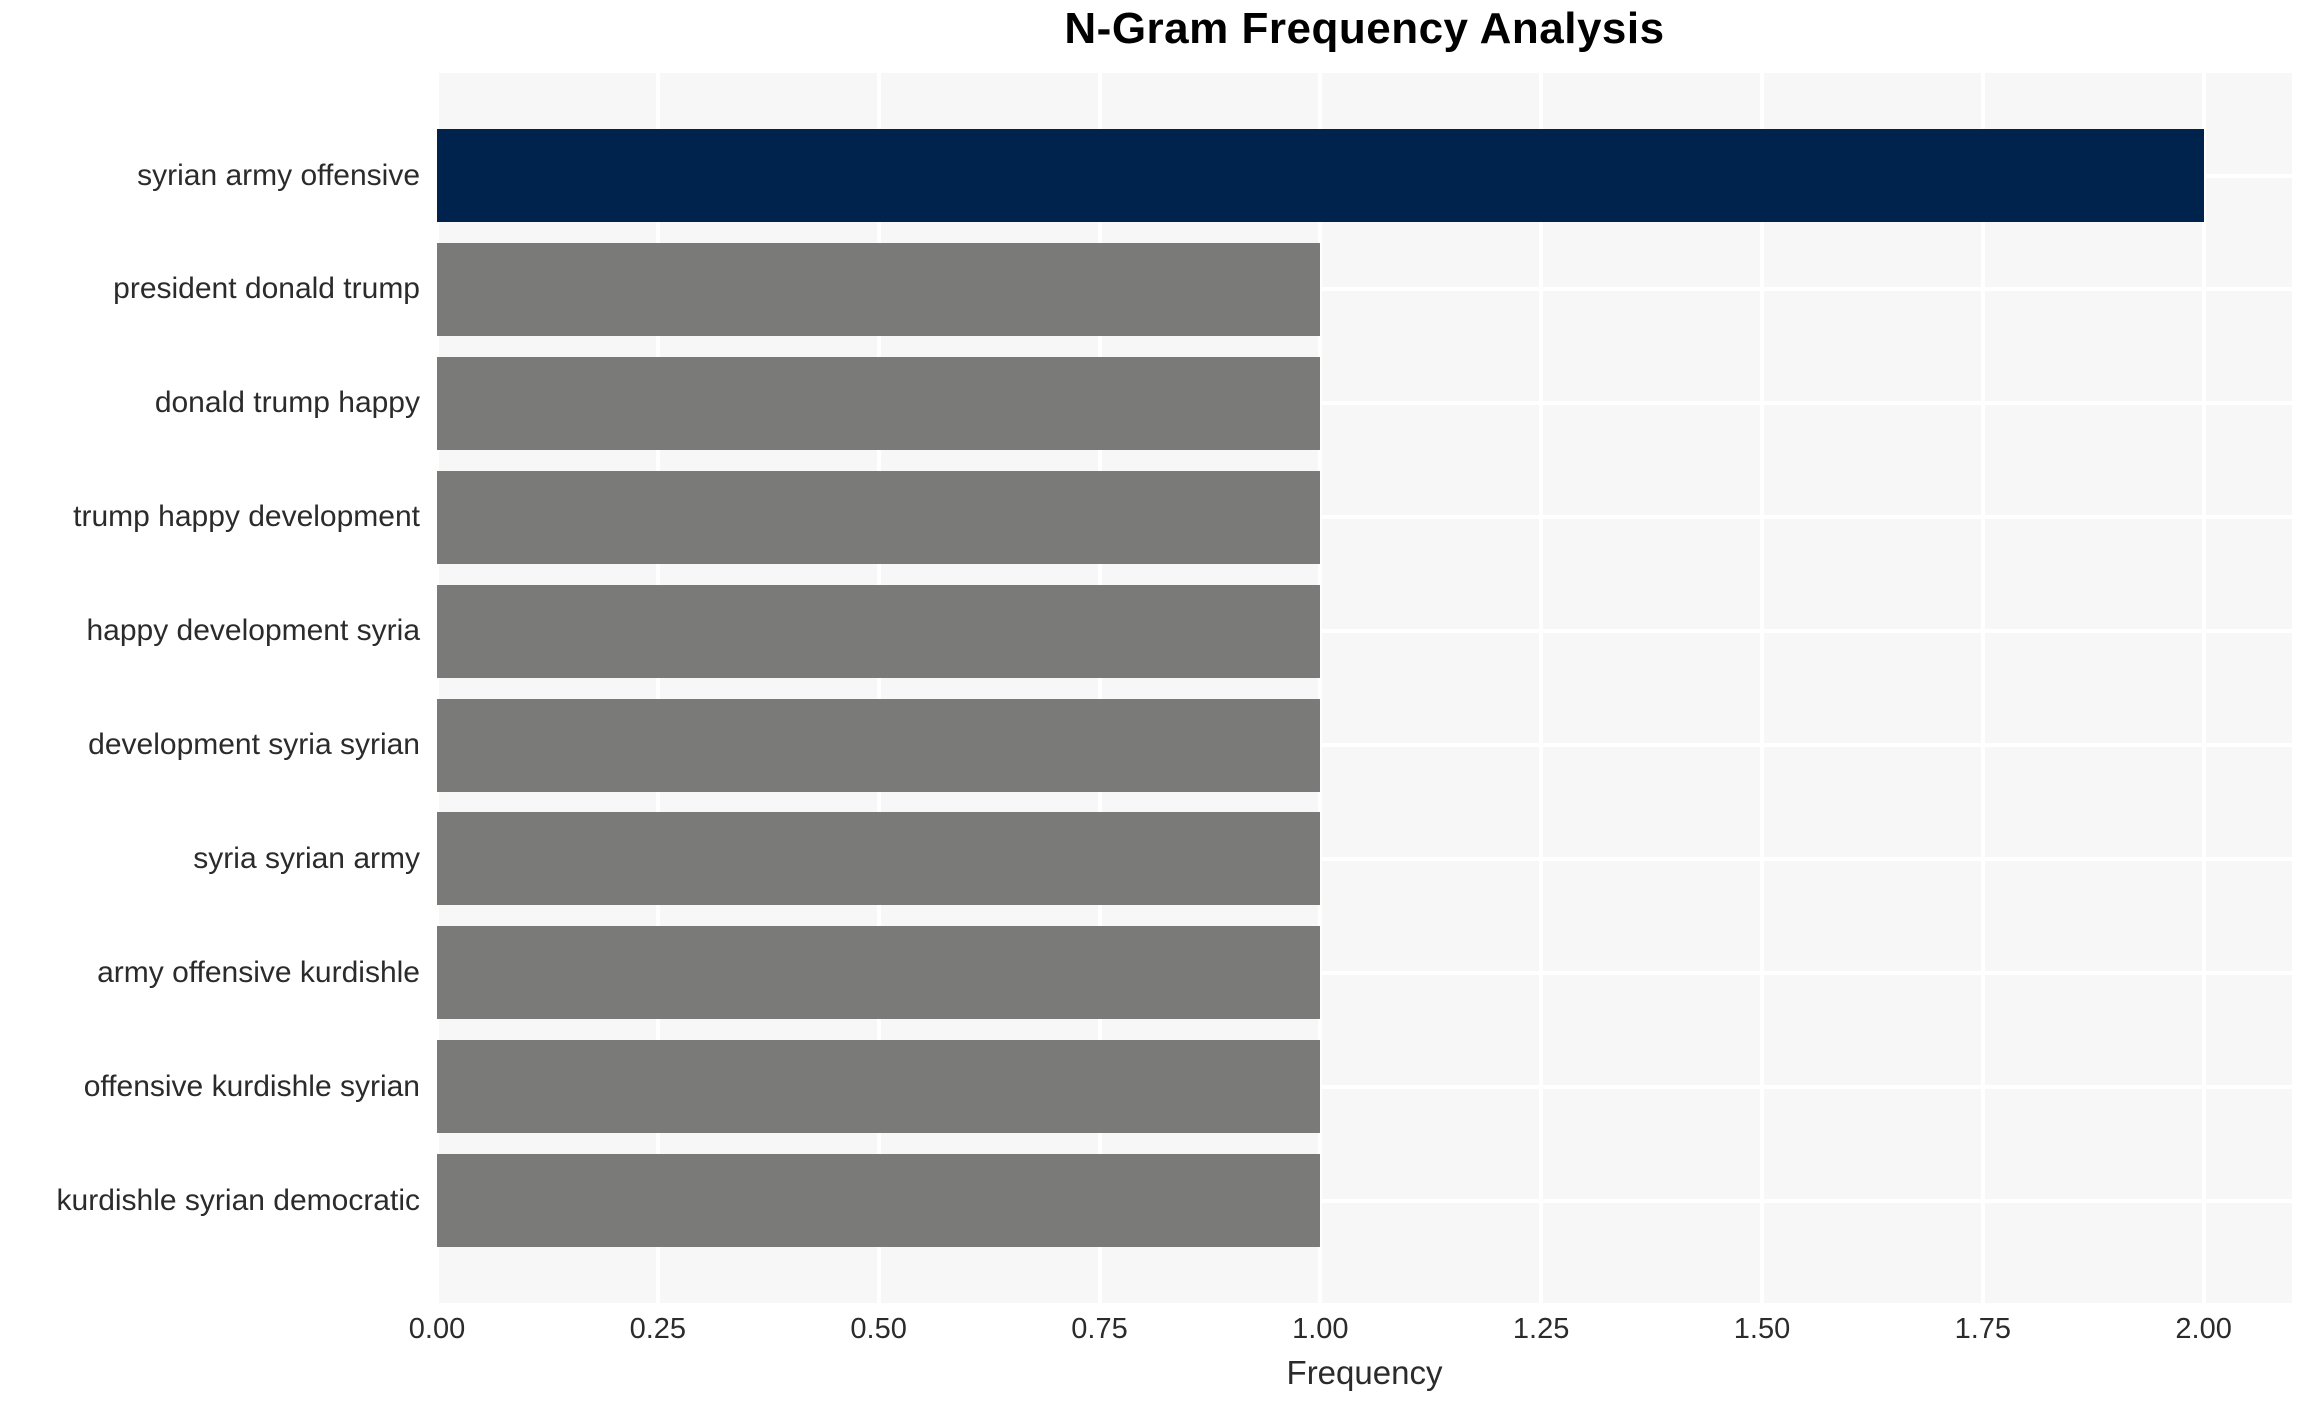  What do you see at coordinates (2203, 1329) in the screenshot?
I see `x-axis-tick-label: 2.00` at bounding box center [2203, 1329].